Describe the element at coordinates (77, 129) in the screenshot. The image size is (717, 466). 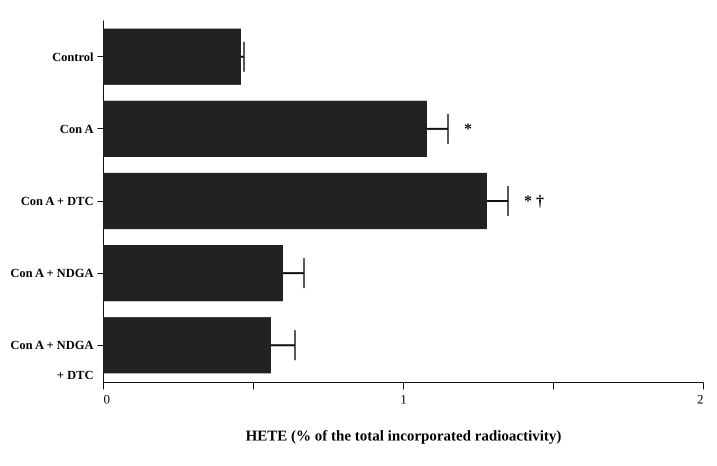
I see `y-tick-label: Con A` at that location.